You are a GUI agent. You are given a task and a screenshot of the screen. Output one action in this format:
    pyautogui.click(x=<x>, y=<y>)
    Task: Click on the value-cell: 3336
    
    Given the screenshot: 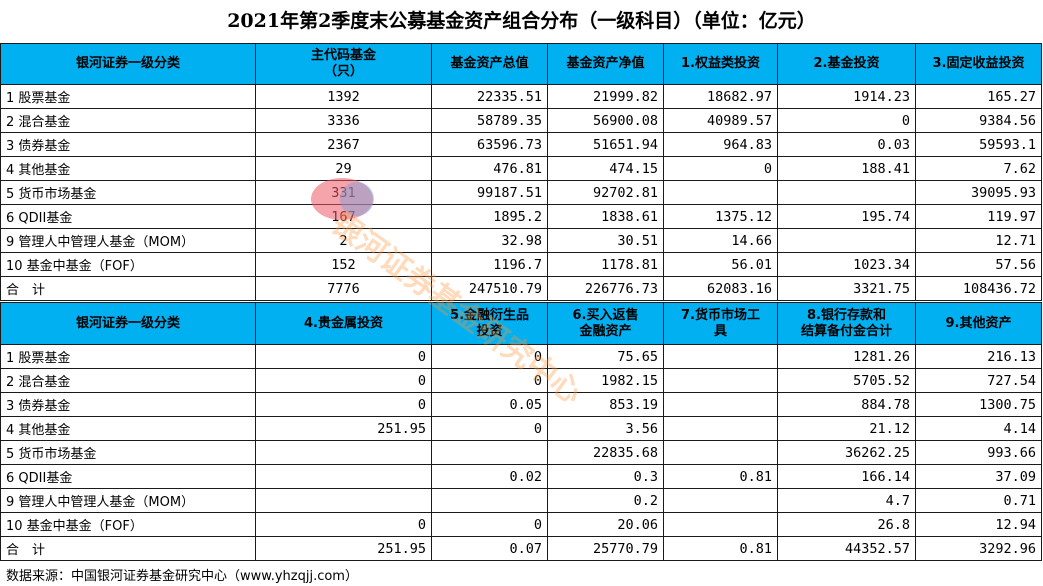 What is the action you would take?
    pyautogui.click(x=343, y=120)
    